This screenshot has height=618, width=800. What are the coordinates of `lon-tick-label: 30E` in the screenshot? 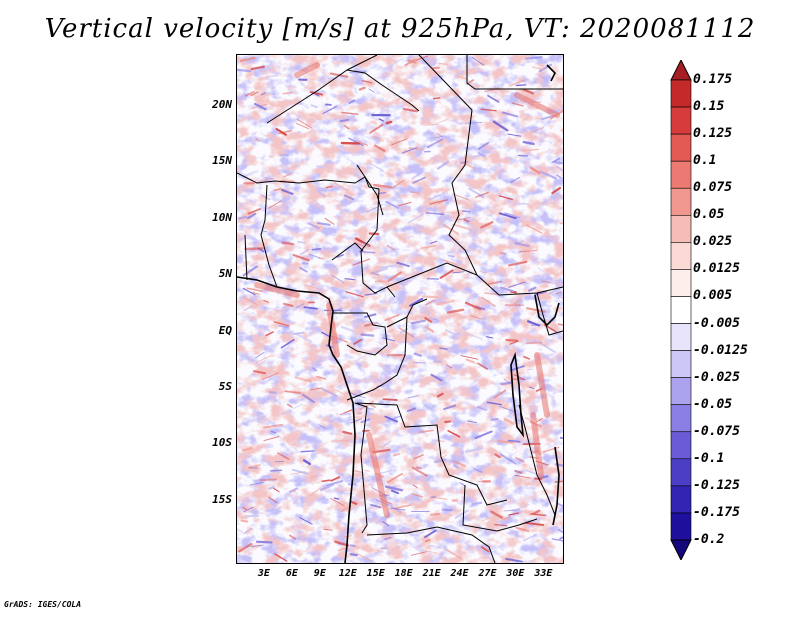 It's located at (515, 573).